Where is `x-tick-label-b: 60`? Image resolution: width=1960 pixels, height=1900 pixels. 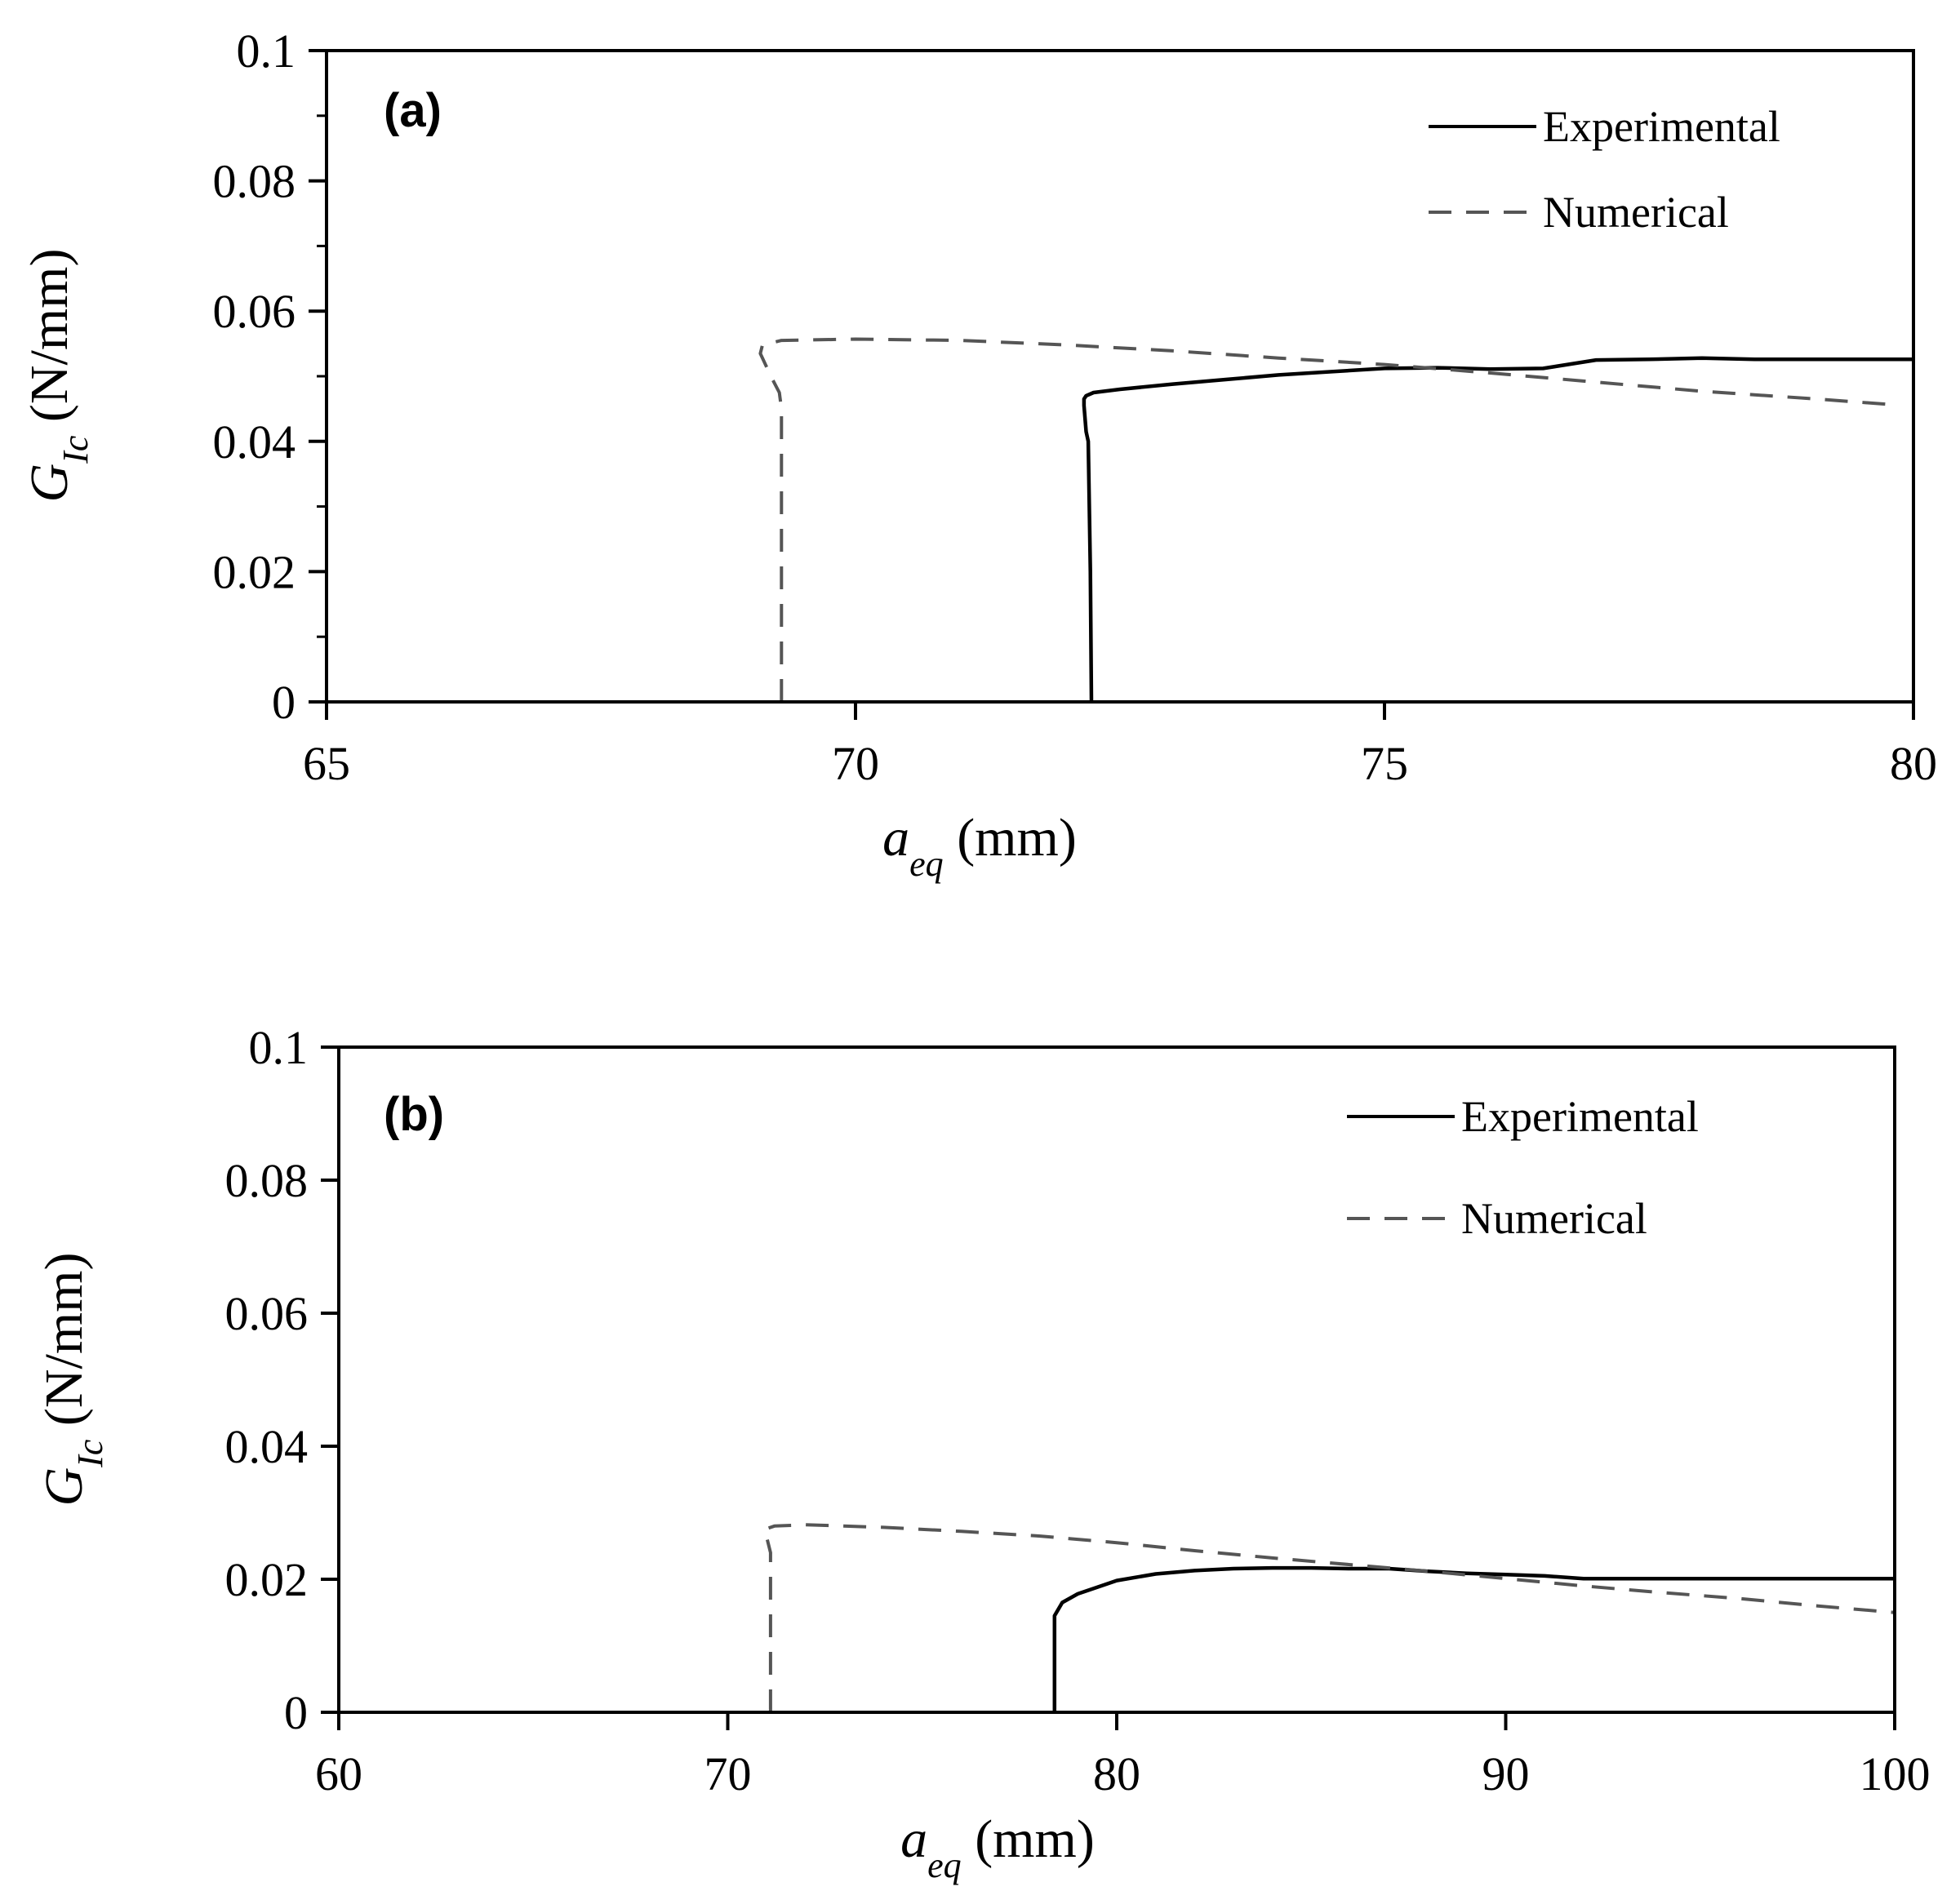 x-tick-label-b: 60 is located at coordinates (338, 1773).